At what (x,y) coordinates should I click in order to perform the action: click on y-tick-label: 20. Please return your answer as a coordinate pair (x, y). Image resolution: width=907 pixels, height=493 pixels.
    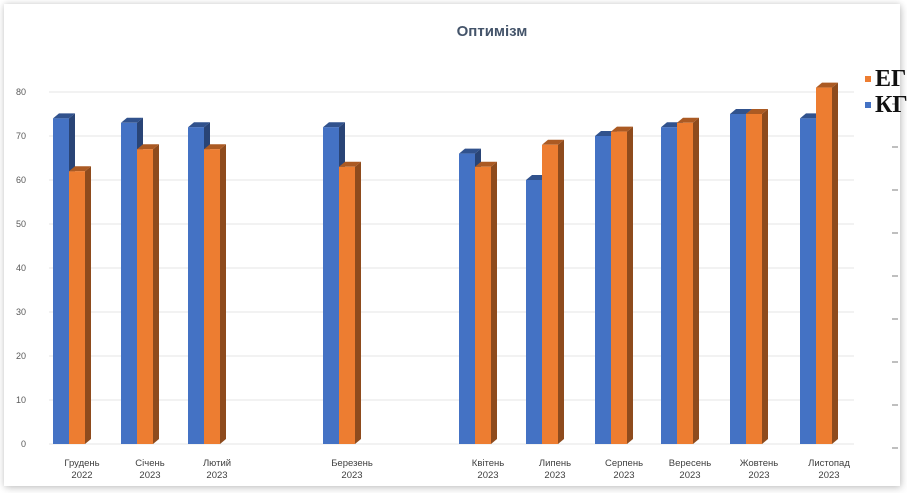
    Looking at the image, I should click on (21, 356).